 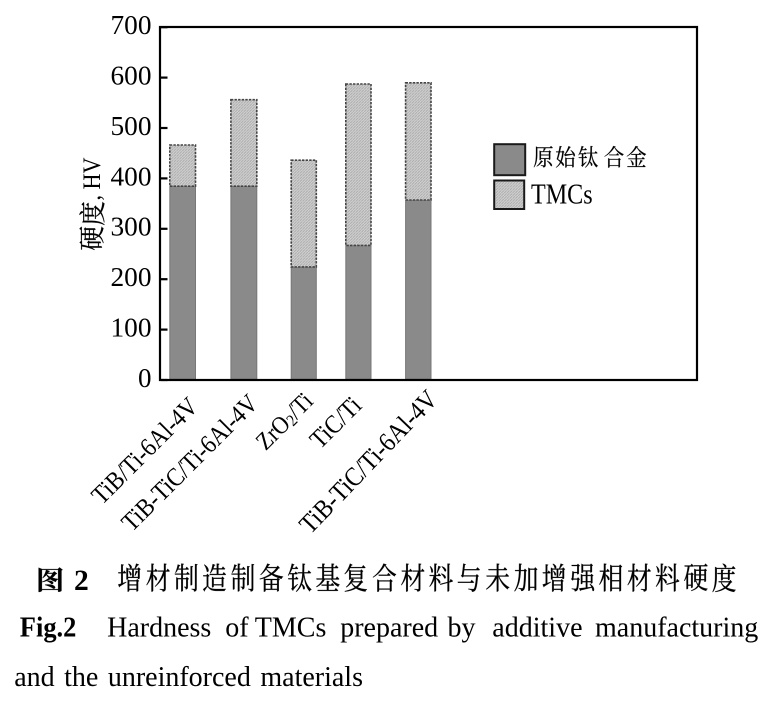 I want to click on svg-text: ZrO2/Ti, so click(x=285, y=421).